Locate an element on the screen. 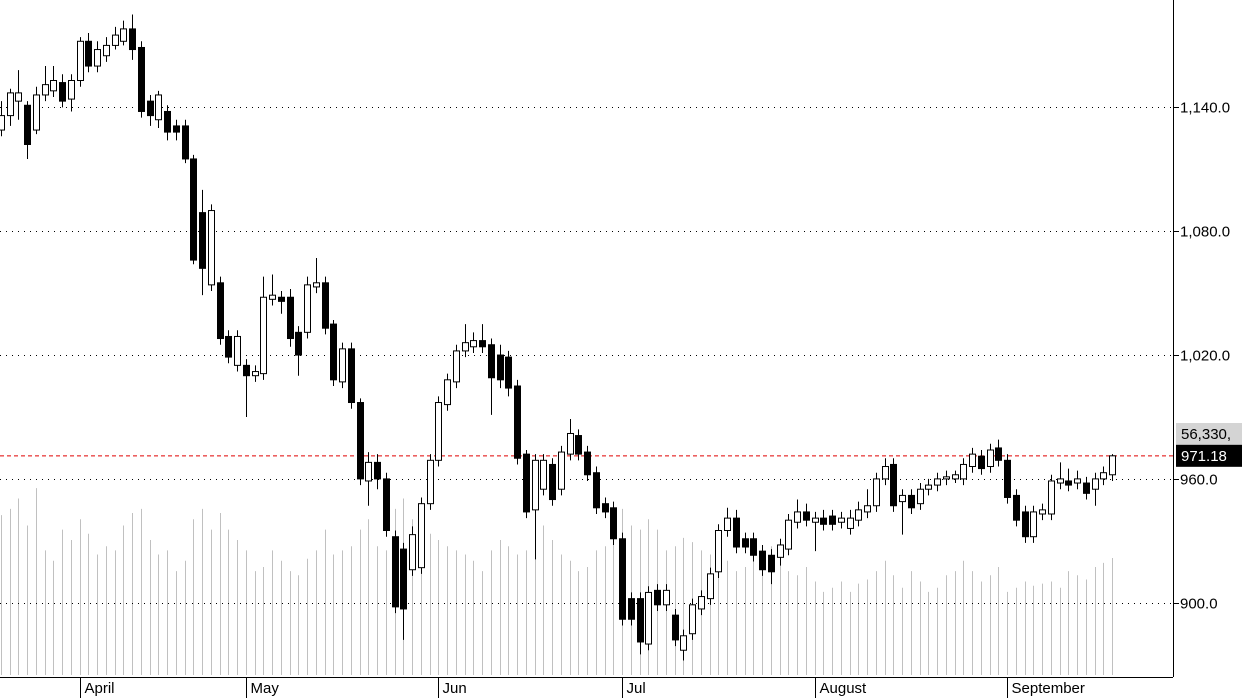 The image size is (1242, 698). y-tick-label: 1,140.0 is located at coordinates (1205, 107).